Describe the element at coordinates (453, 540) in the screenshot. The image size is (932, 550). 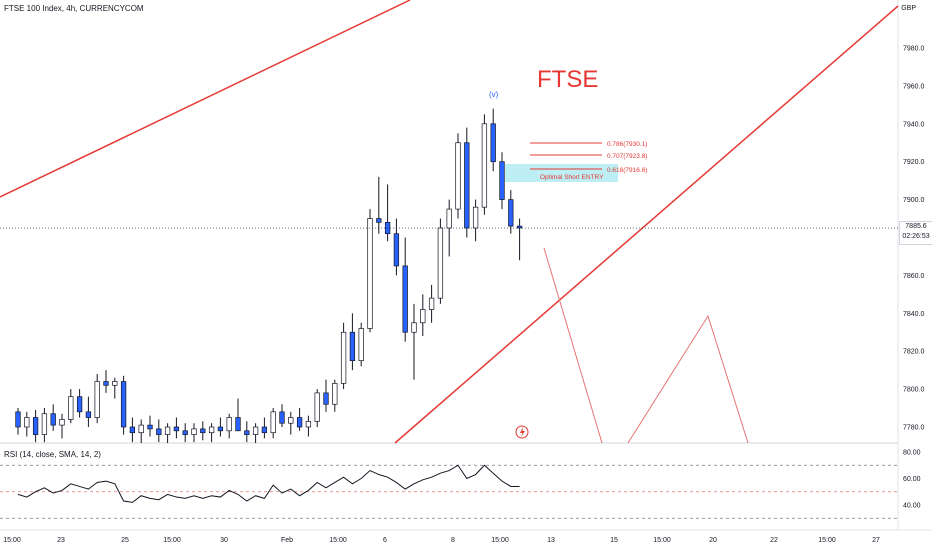
I see `time-tick-label: 8` at that location.